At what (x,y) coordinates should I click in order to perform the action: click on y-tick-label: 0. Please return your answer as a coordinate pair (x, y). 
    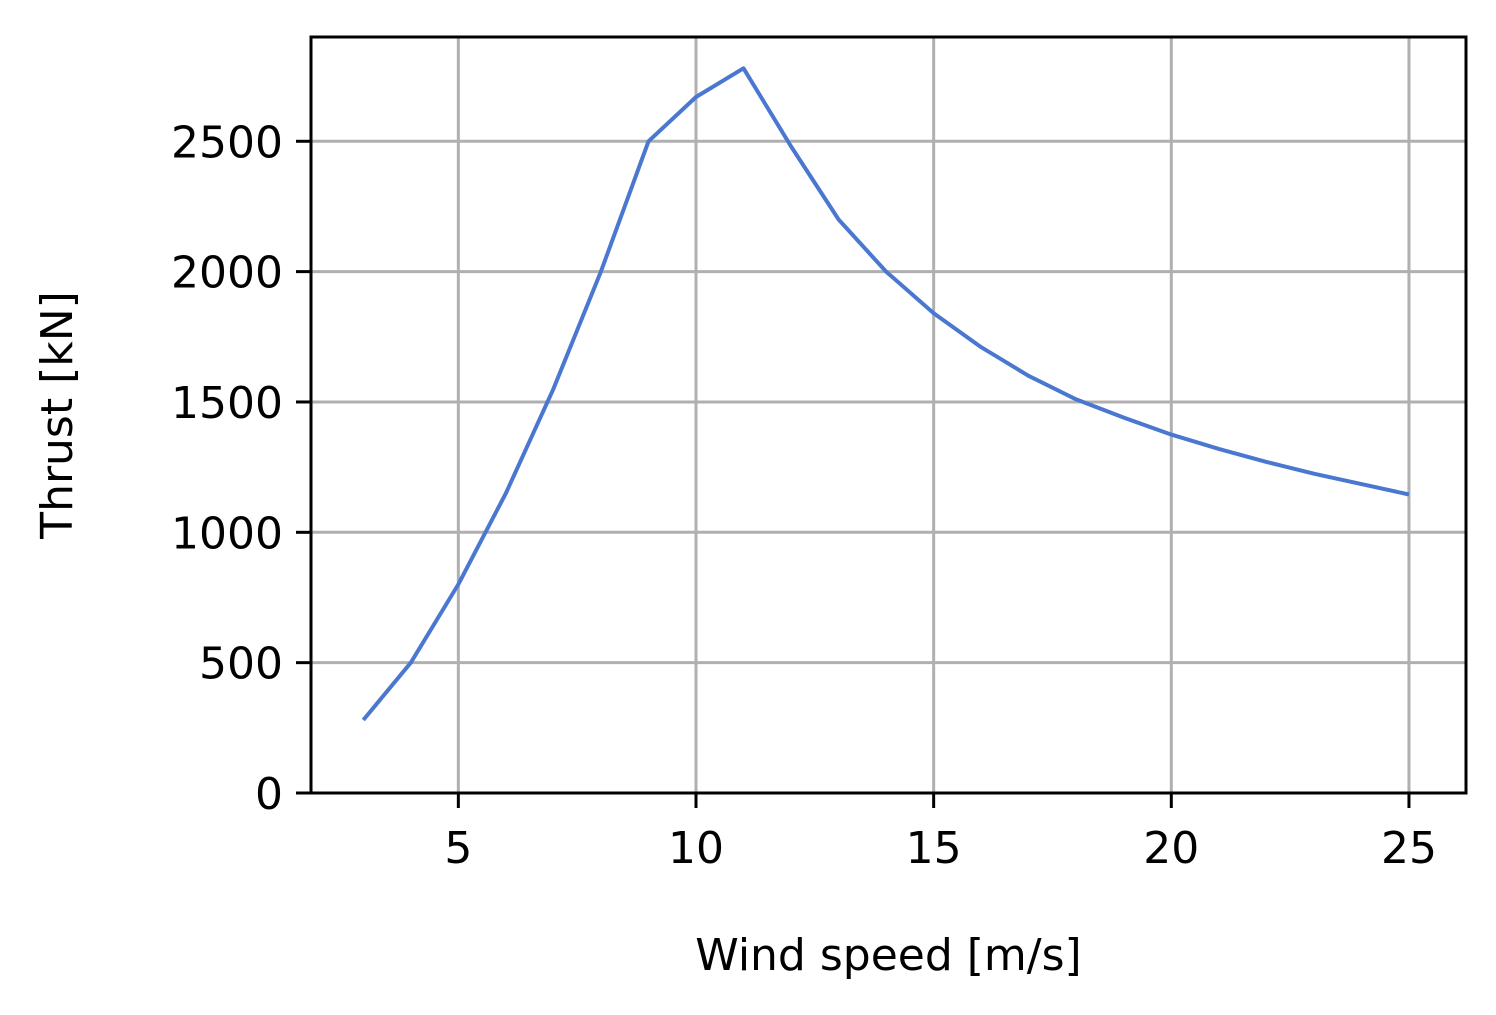
    Looking at the image, I should click on (269, 794).